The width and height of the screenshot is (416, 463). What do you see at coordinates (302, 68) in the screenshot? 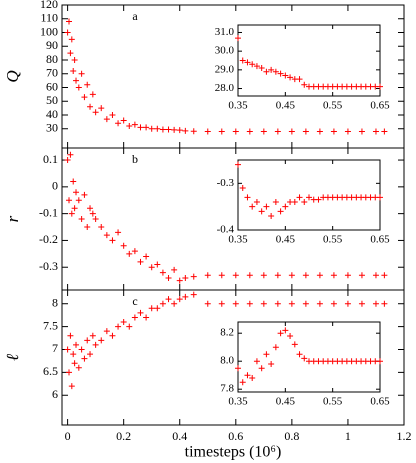
I see `inset: 0.35 0.45 0.55 0.65 28.0 29.0 30.0 31.0` at bounding box center [302, 68].